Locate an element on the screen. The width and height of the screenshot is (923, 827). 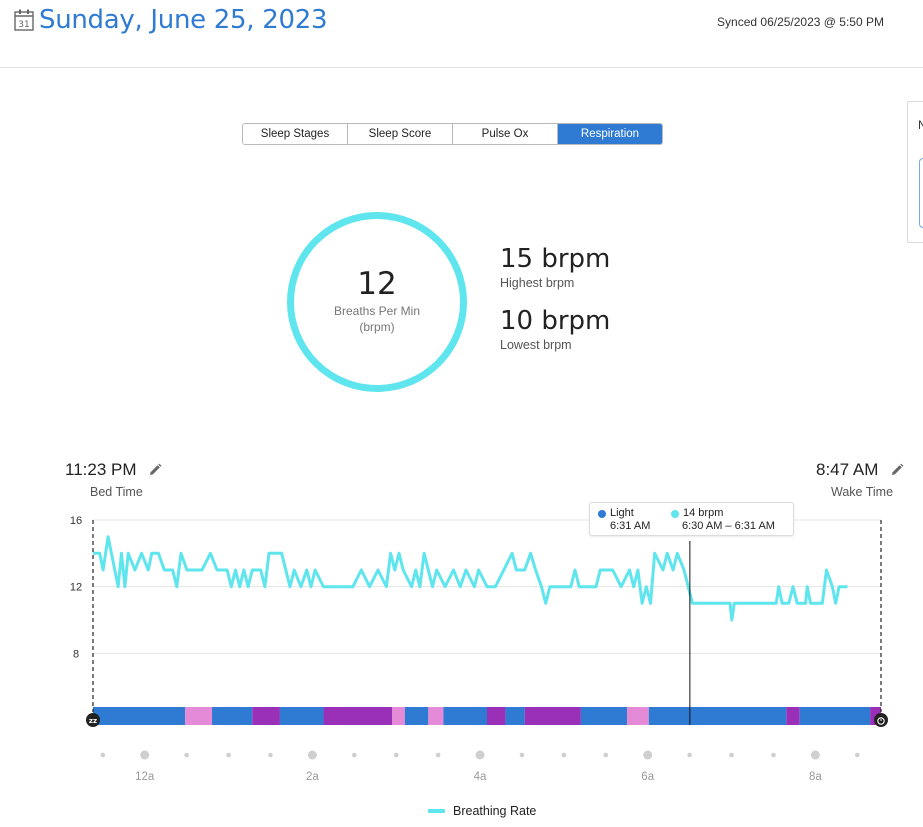
bed-time-value: 11:23 PM is located at coordinates (101, 469).